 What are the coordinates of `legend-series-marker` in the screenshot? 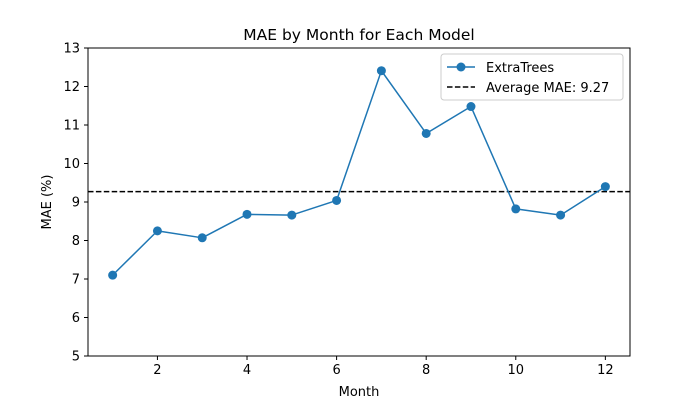 It's located at (461, 67).